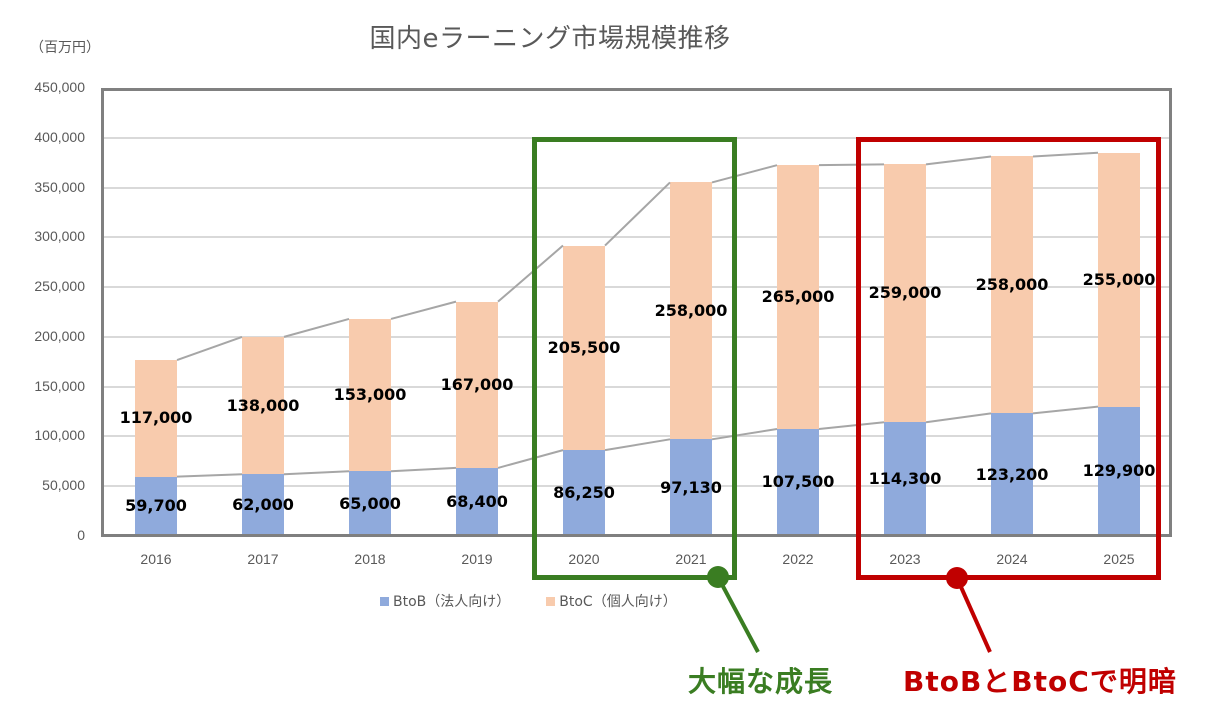 The image size is (1213, 723). I want to click on bar-btoc-2022, so click(798, 297).